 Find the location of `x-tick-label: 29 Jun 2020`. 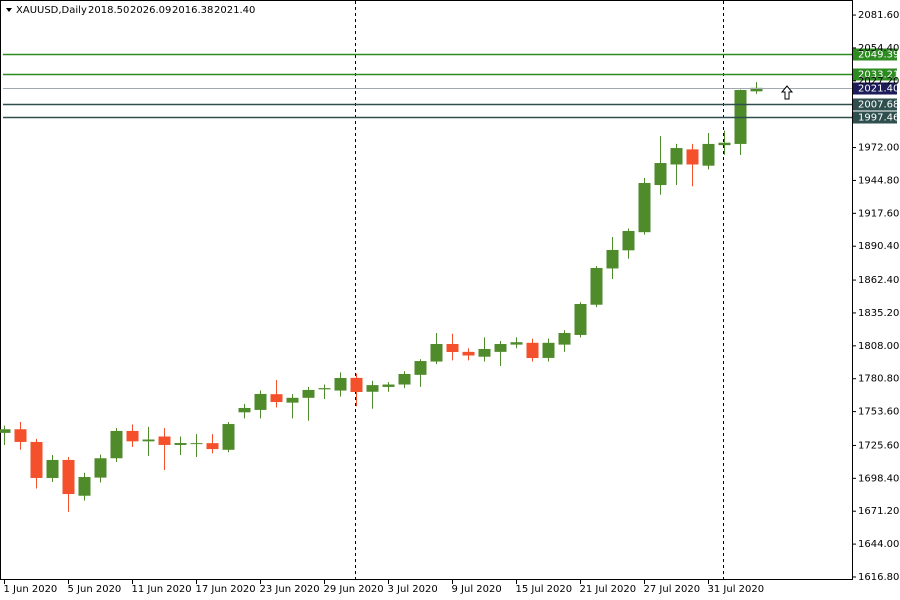

x-tick-label: 29 Jun 2020 is located at coordinates (354, 589).